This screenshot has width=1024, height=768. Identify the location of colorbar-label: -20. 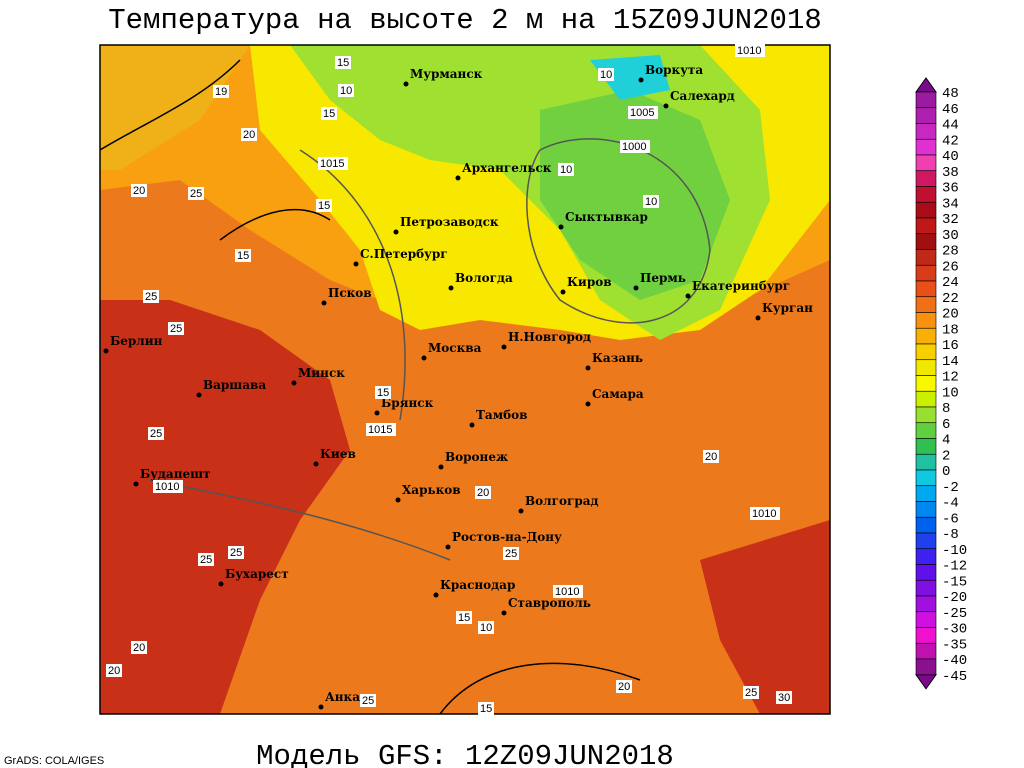
(954, 598).